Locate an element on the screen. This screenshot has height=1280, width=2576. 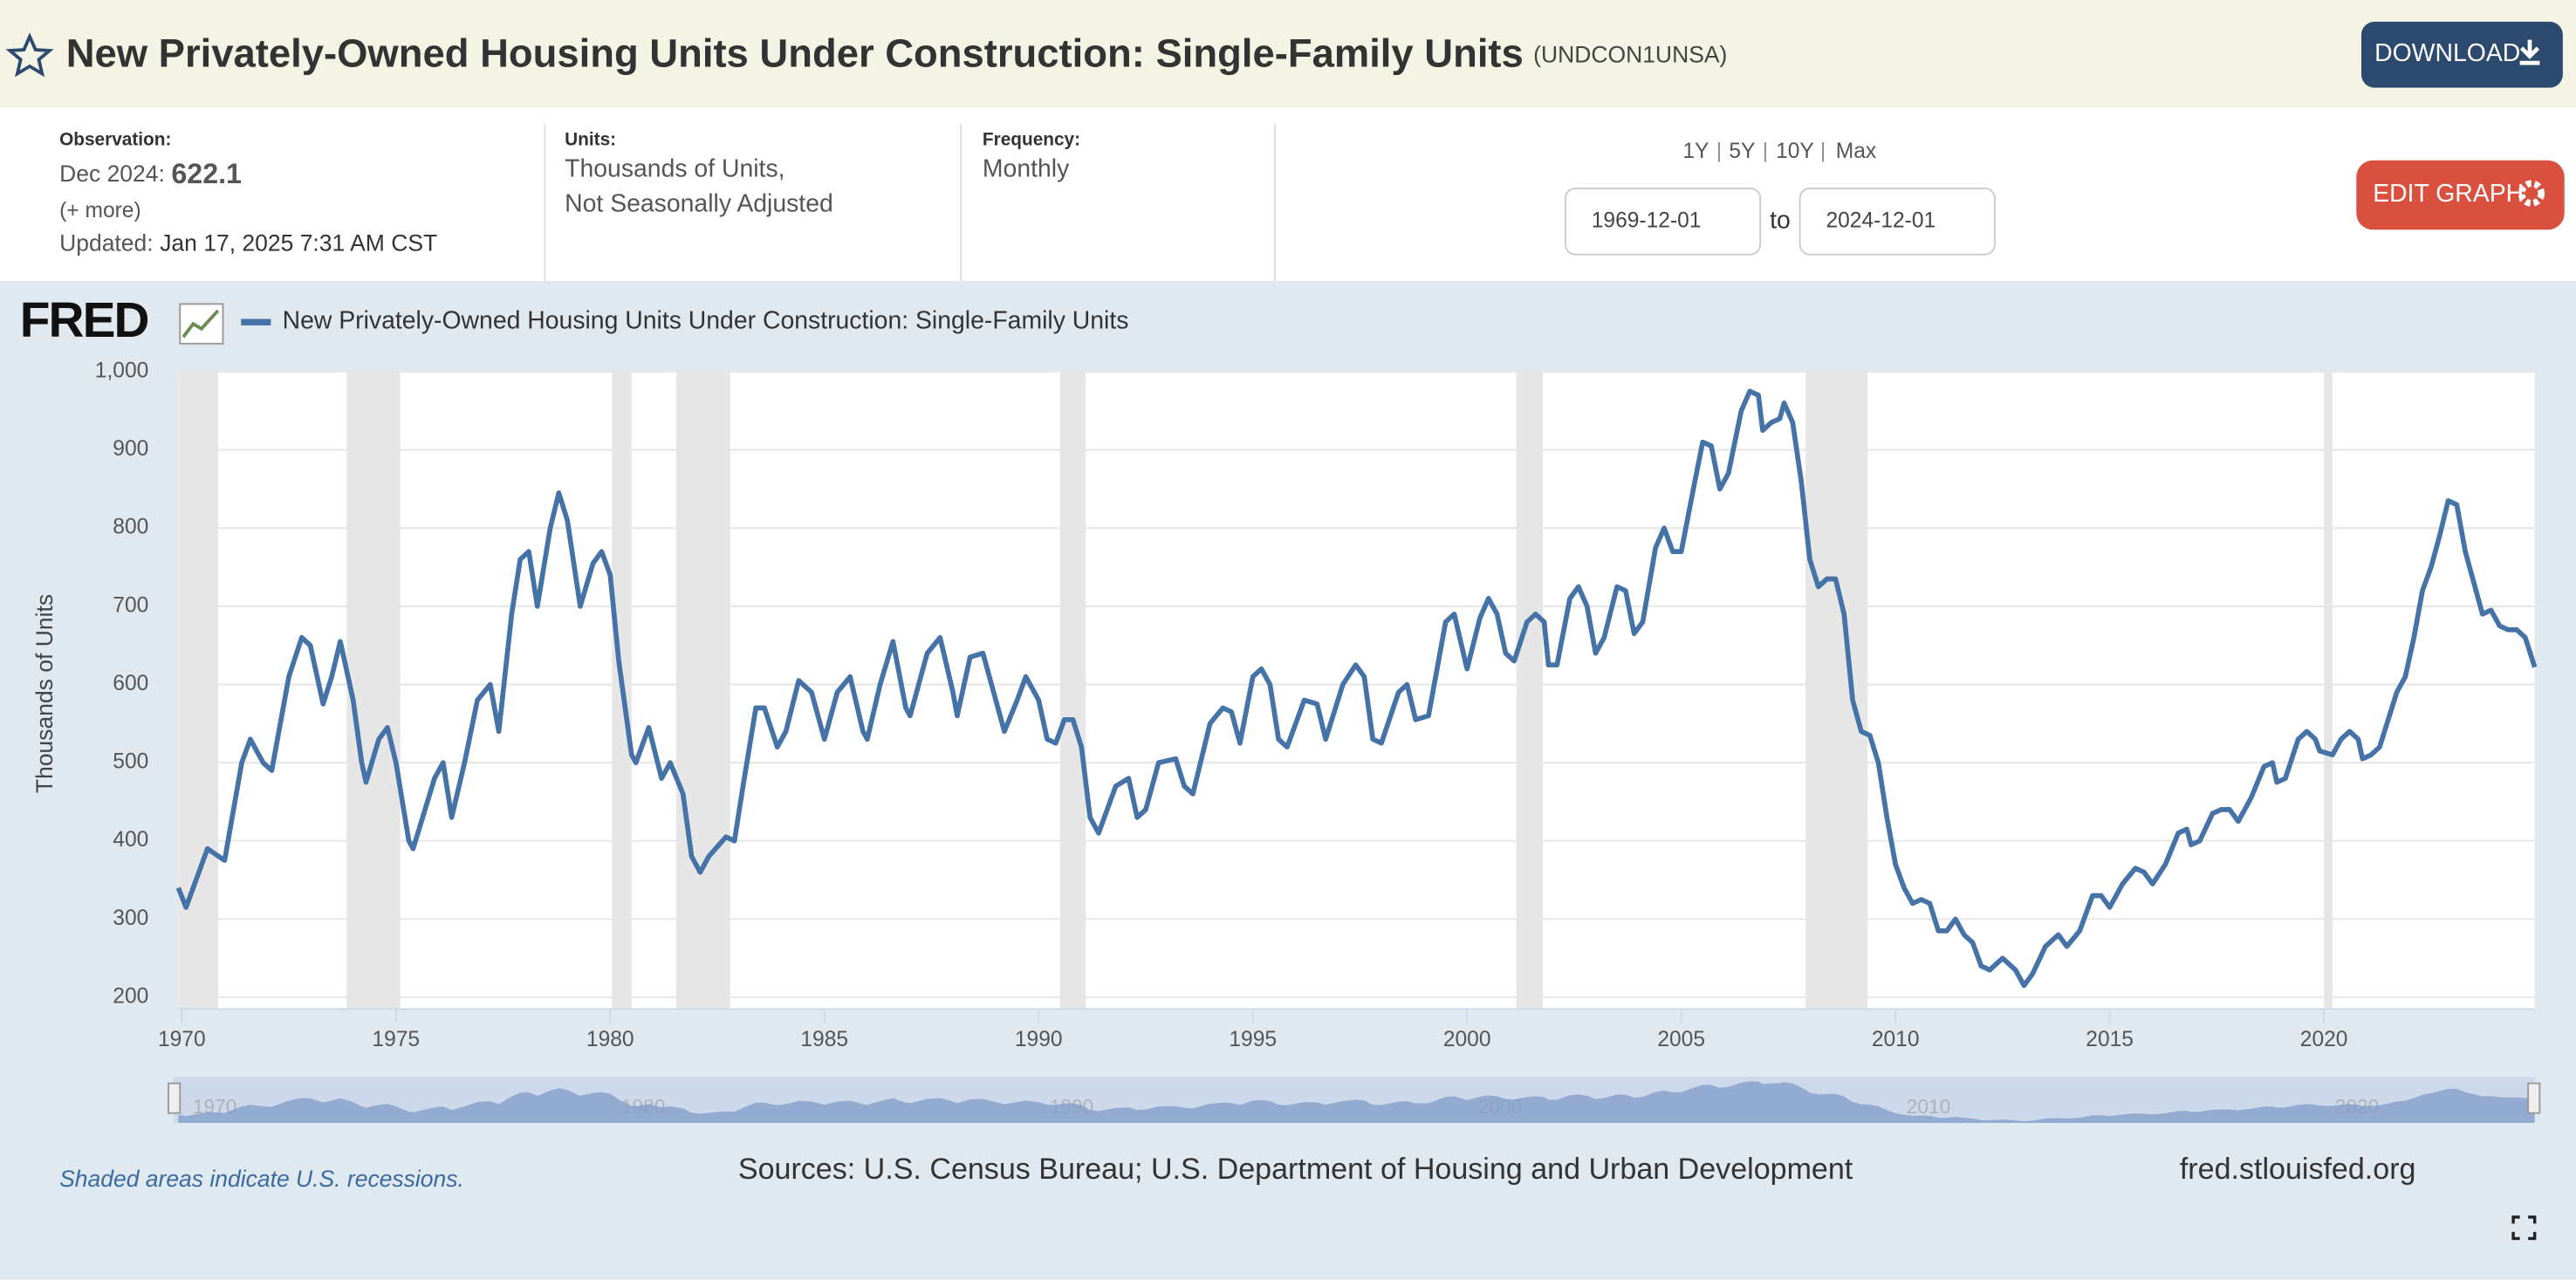
more-link: (+ more) is located at coordinates (100, 210).